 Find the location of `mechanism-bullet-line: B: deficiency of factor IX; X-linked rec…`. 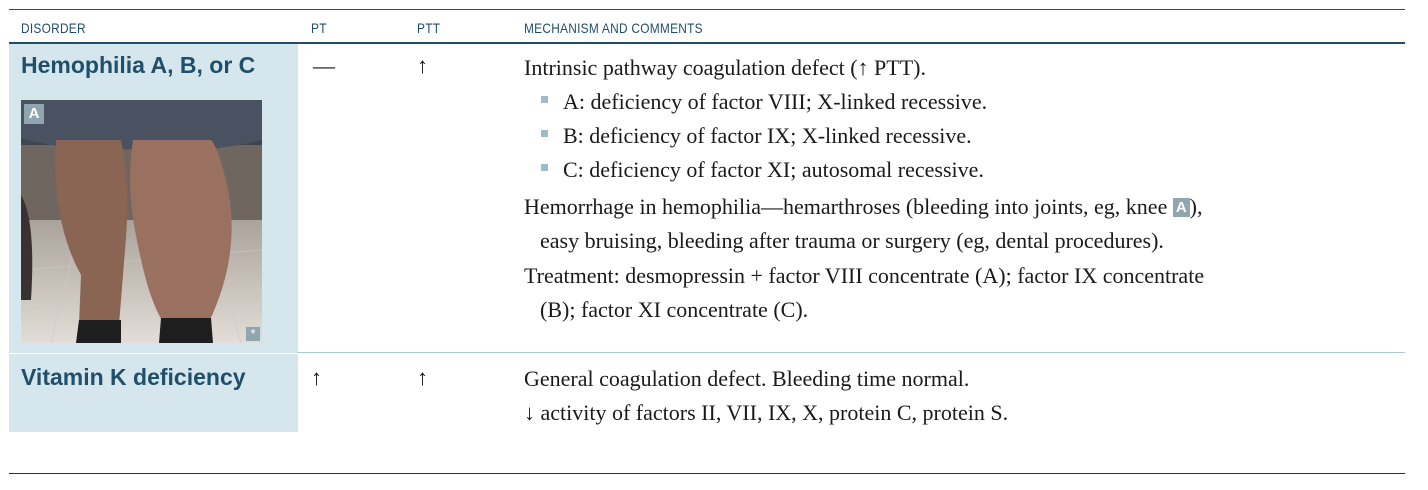

mechanism-bullet-line: B: deficiency of factor IX; X-linked rec… is located at coordinates (767, 135).